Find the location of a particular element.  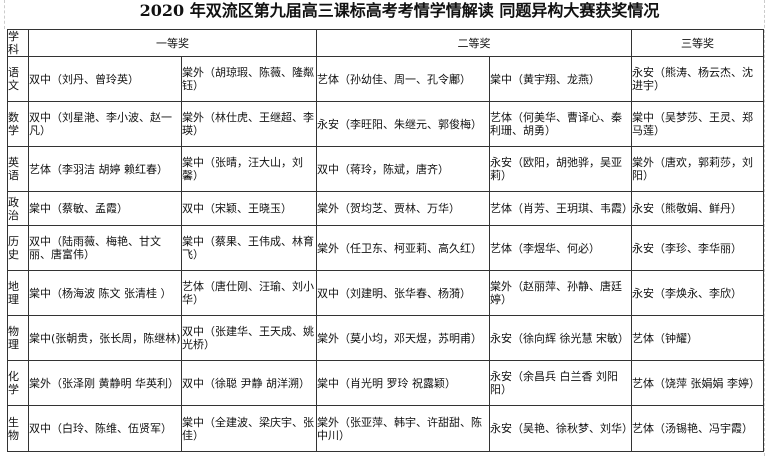

header-subject: 学科 is located at coordinates (18, 43).